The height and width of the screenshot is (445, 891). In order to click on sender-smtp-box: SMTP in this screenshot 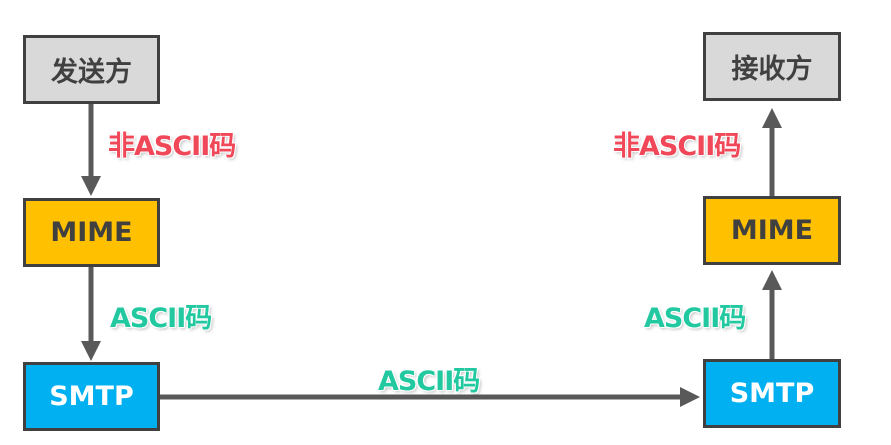, I will do `click(91, 396)`.